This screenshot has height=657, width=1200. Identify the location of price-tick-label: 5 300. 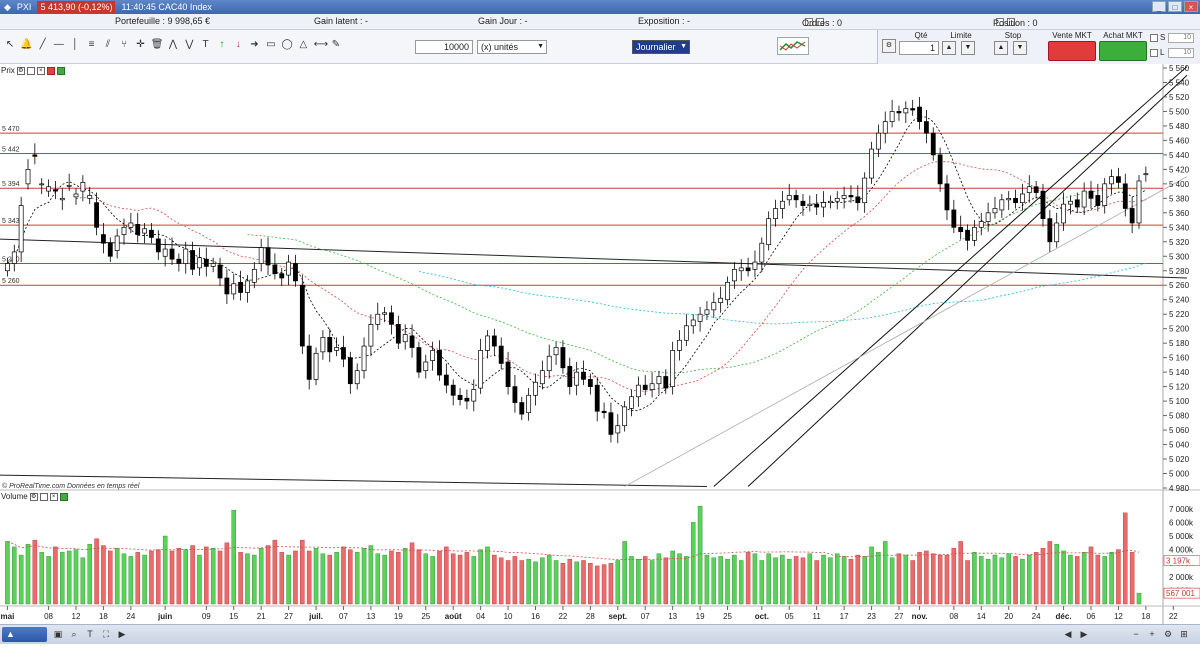
(1179, 256).